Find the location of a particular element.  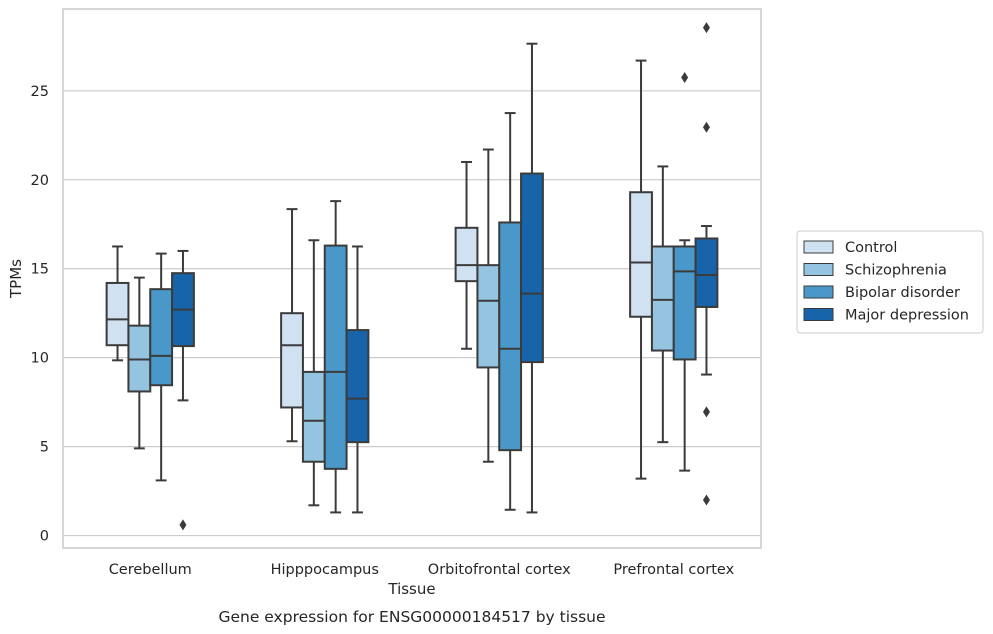

legend-item: Control is located at coordinates (850, 248).